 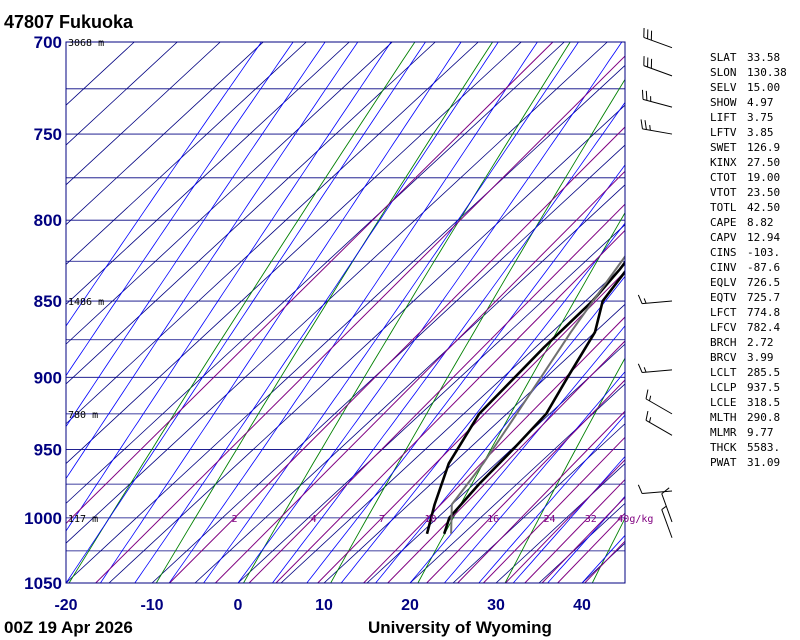 I want to click on height-label: 3068 m, so click(x=86, y=43).